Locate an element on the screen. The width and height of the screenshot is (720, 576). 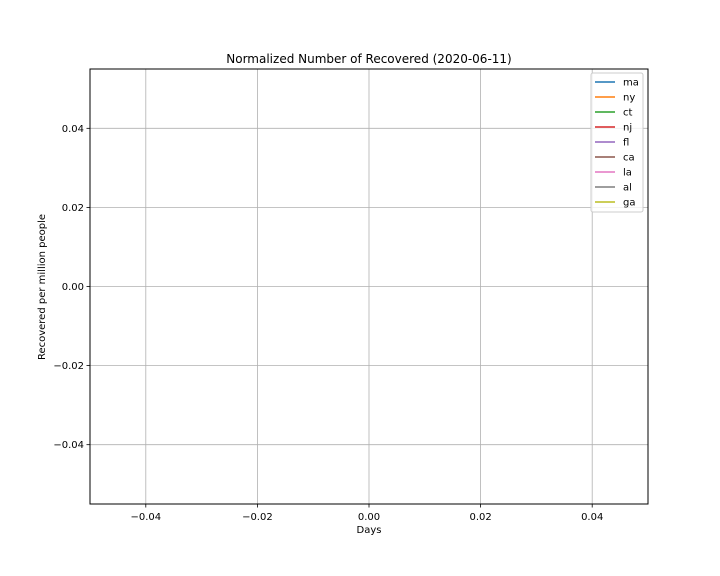
x-axis-label: Days is located at coordinates (369, 530).